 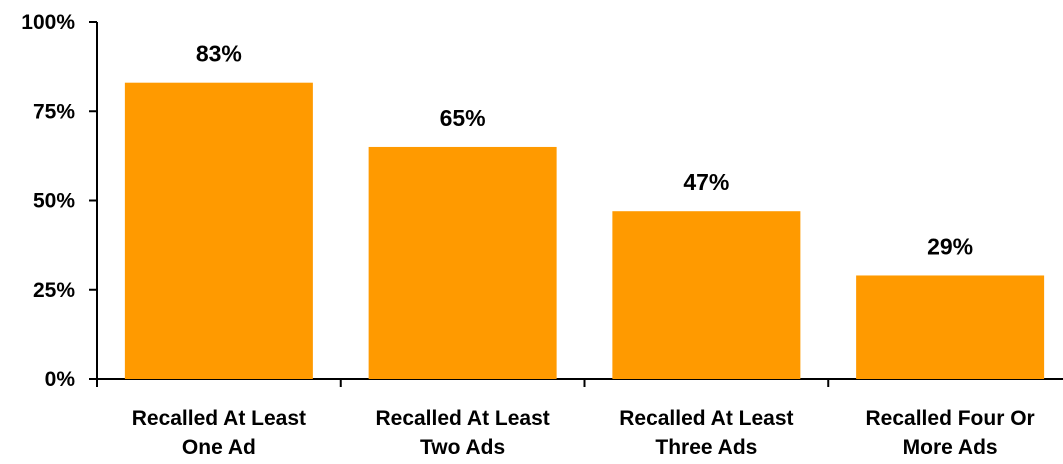 I want to click on y-tick-label: 0%, so click(x=60, y=379).